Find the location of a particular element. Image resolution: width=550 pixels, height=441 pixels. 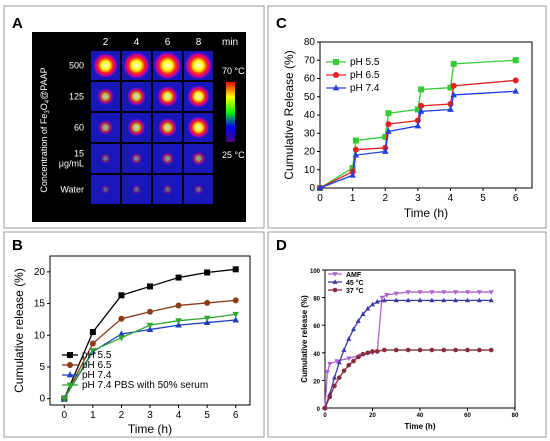

y-tick-label: 60 is located at coordinates (316, 327).